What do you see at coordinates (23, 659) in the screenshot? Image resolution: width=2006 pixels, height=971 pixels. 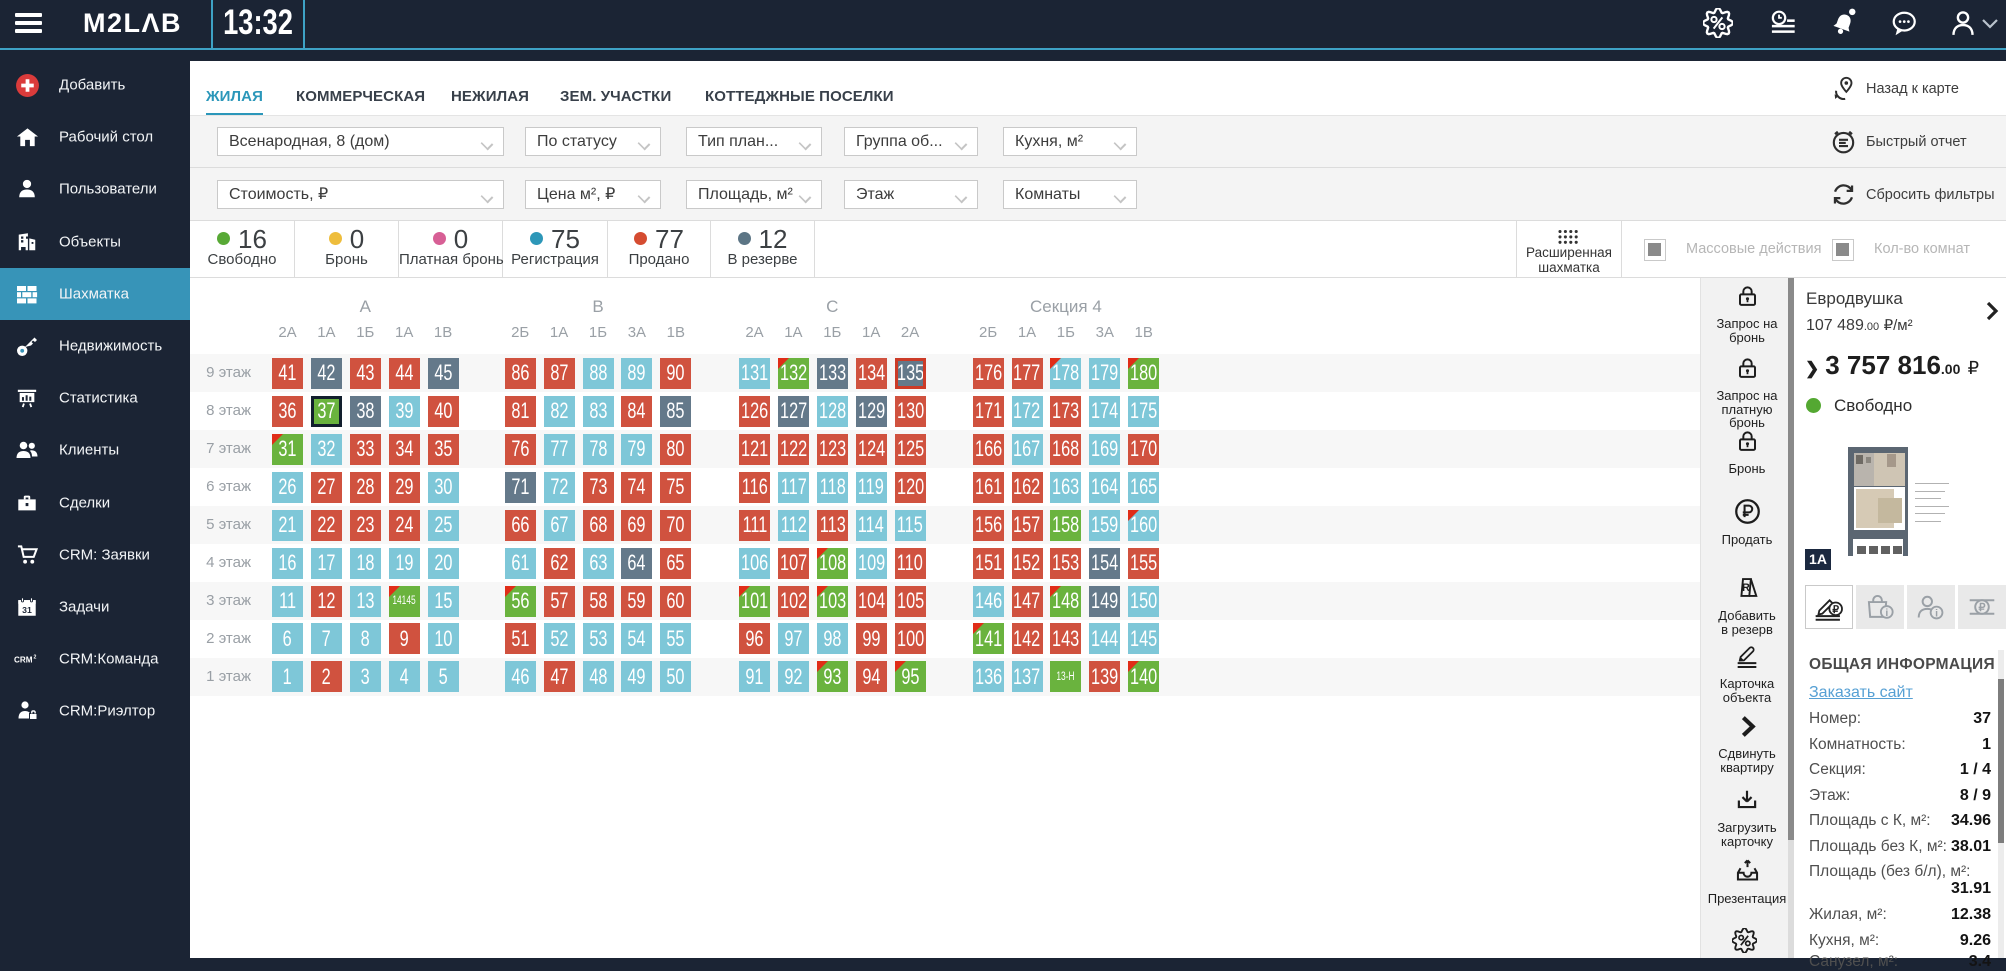 I see `svg-text: CRM` at bounding box center [23, 659].